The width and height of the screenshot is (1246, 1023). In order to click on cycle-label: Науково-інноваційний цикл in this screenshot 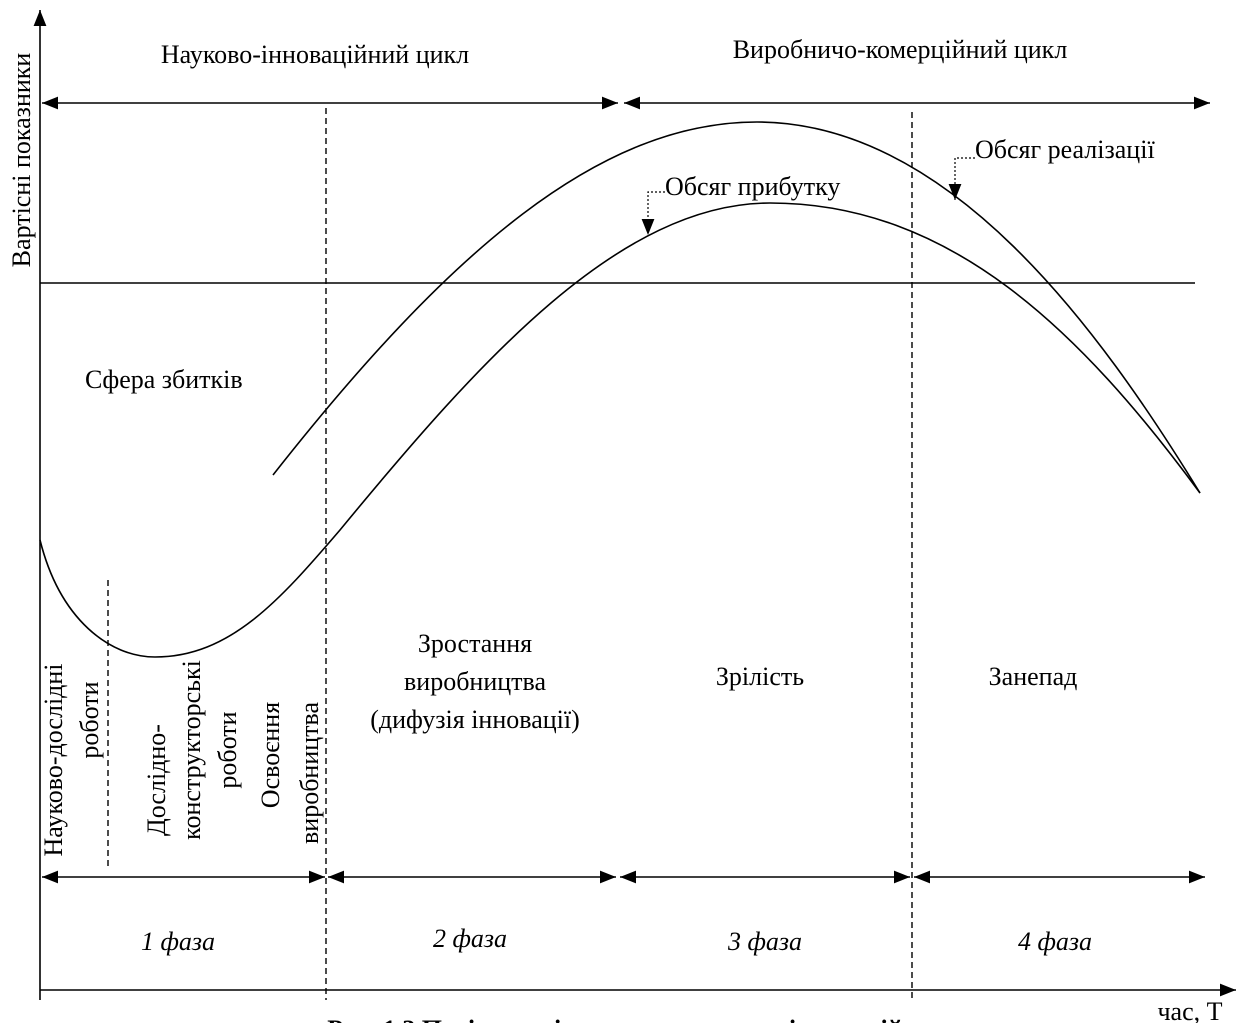, I will do `click(315, 54)`.